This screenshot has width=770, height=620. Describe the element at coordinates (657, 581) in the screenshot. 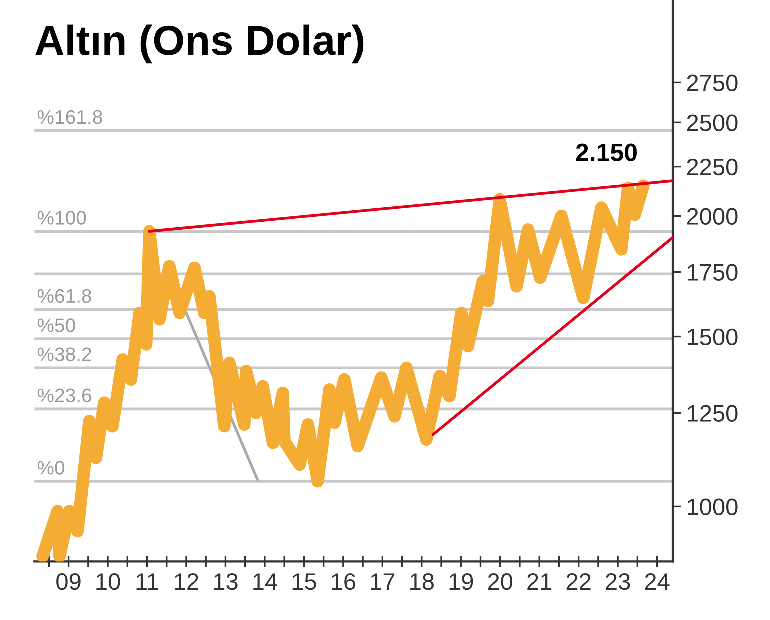

I see `x-tick-label: 24` at that location.